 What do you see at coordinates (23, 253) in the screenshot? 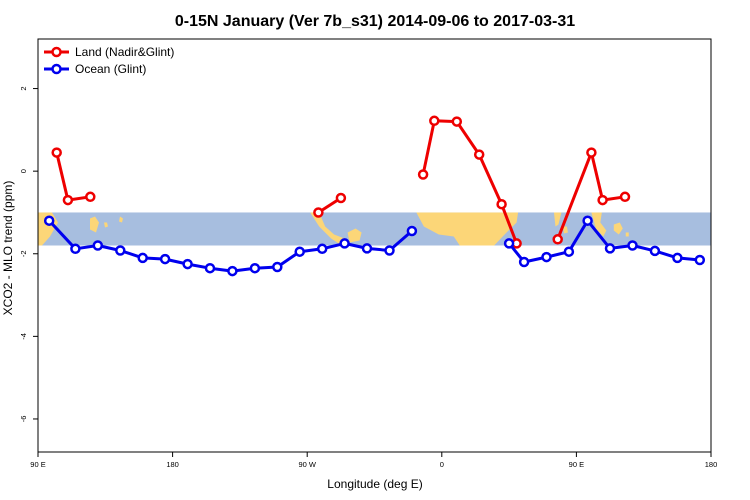
I see `y-tick-label: -2` at bounding box center [23, 253].